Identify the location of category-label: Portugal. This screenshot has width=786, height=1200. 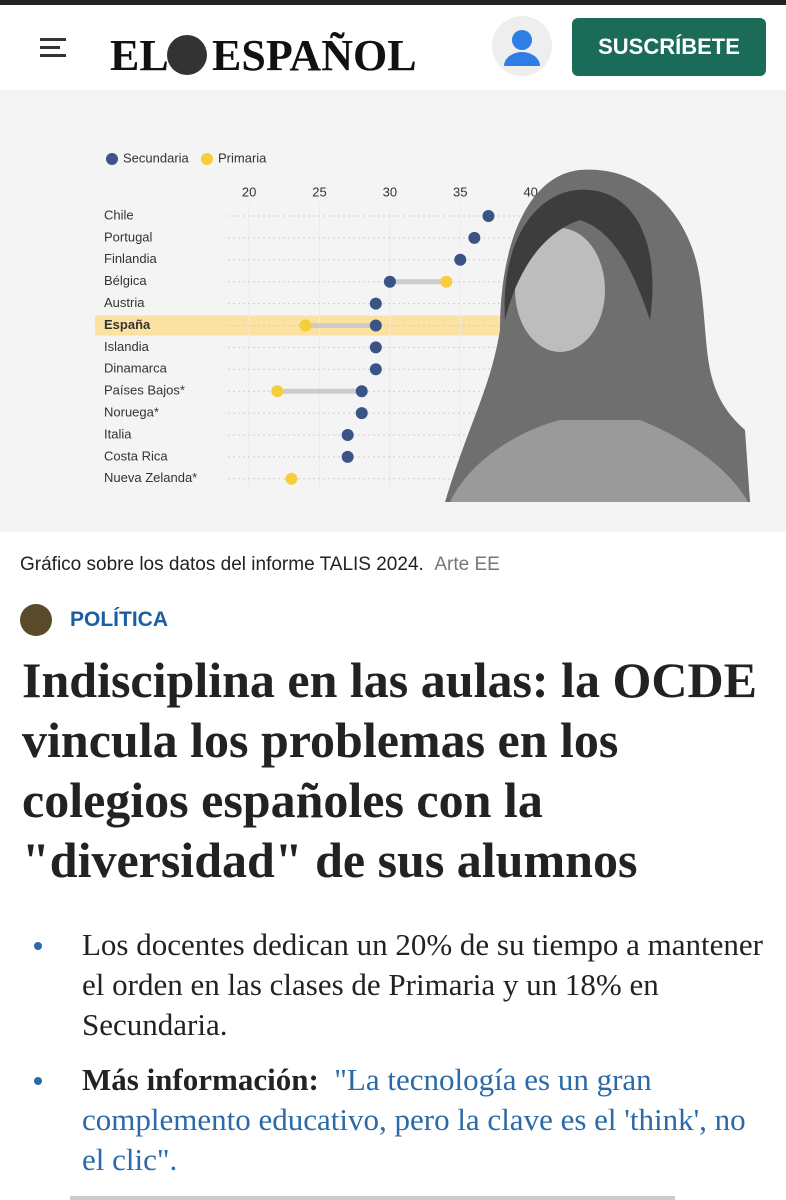
(128, 236).